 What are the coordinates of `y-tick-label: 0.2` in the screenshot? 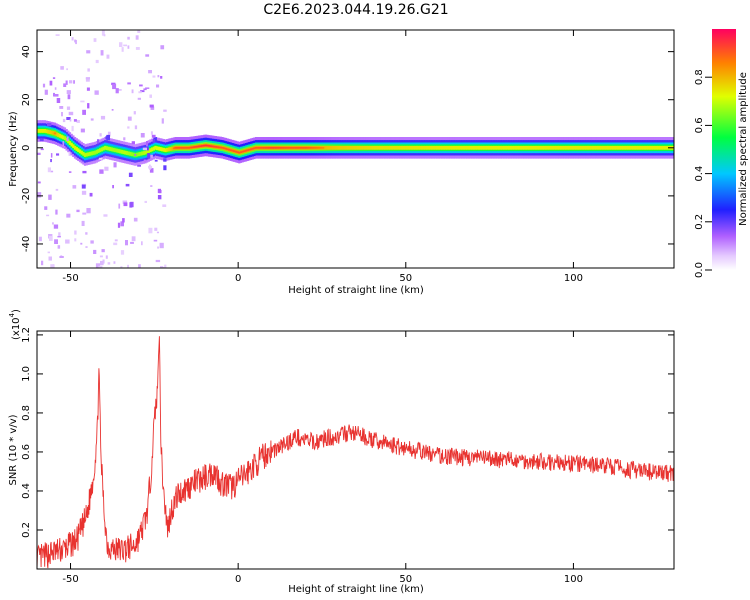 It's located at (26, 530).